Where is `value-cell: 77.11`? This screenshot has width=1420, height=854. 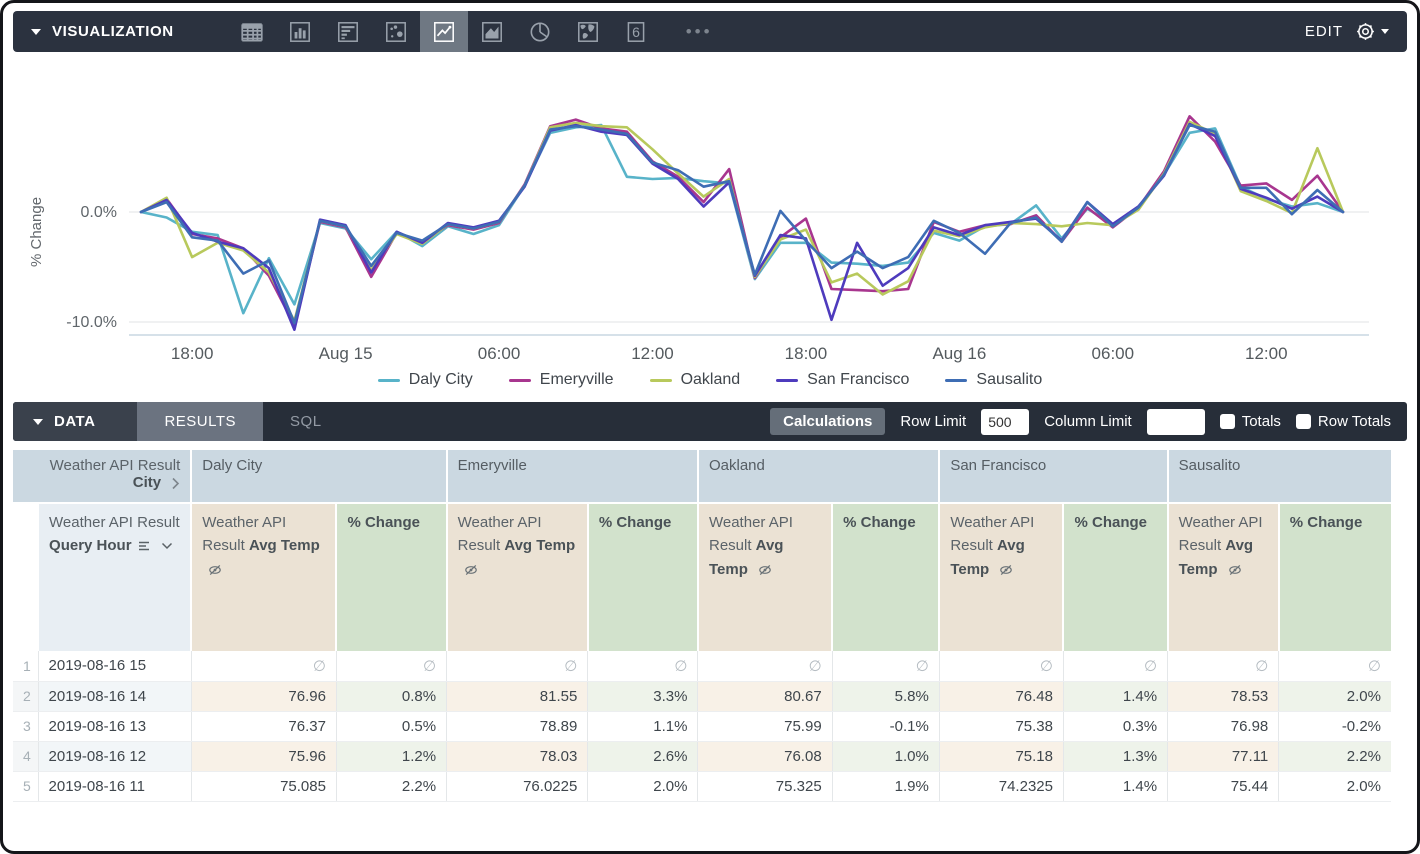
value-cell: 77.11 is located at coordinates (1223, 756).